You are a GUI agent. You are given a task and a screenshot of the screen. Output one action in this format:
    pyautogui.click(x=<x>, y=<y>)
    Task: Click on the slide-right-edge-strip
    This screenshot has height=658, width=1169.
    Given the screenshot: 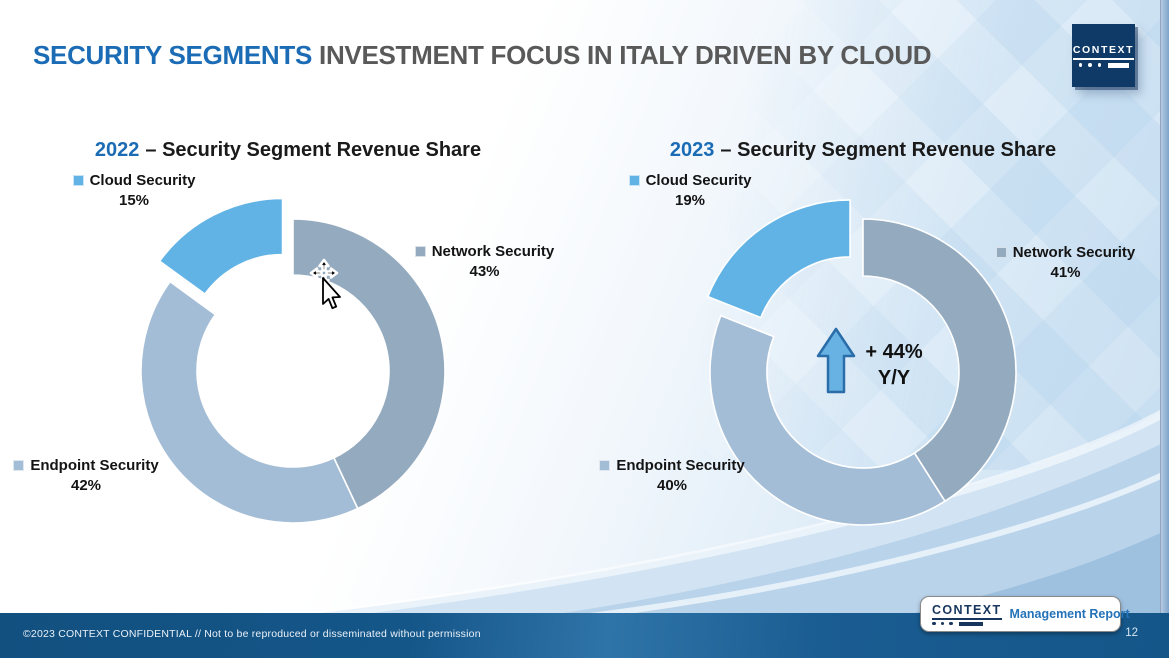 What is the action you would take?
    pyautogui.click(x=1164, y=306)
    